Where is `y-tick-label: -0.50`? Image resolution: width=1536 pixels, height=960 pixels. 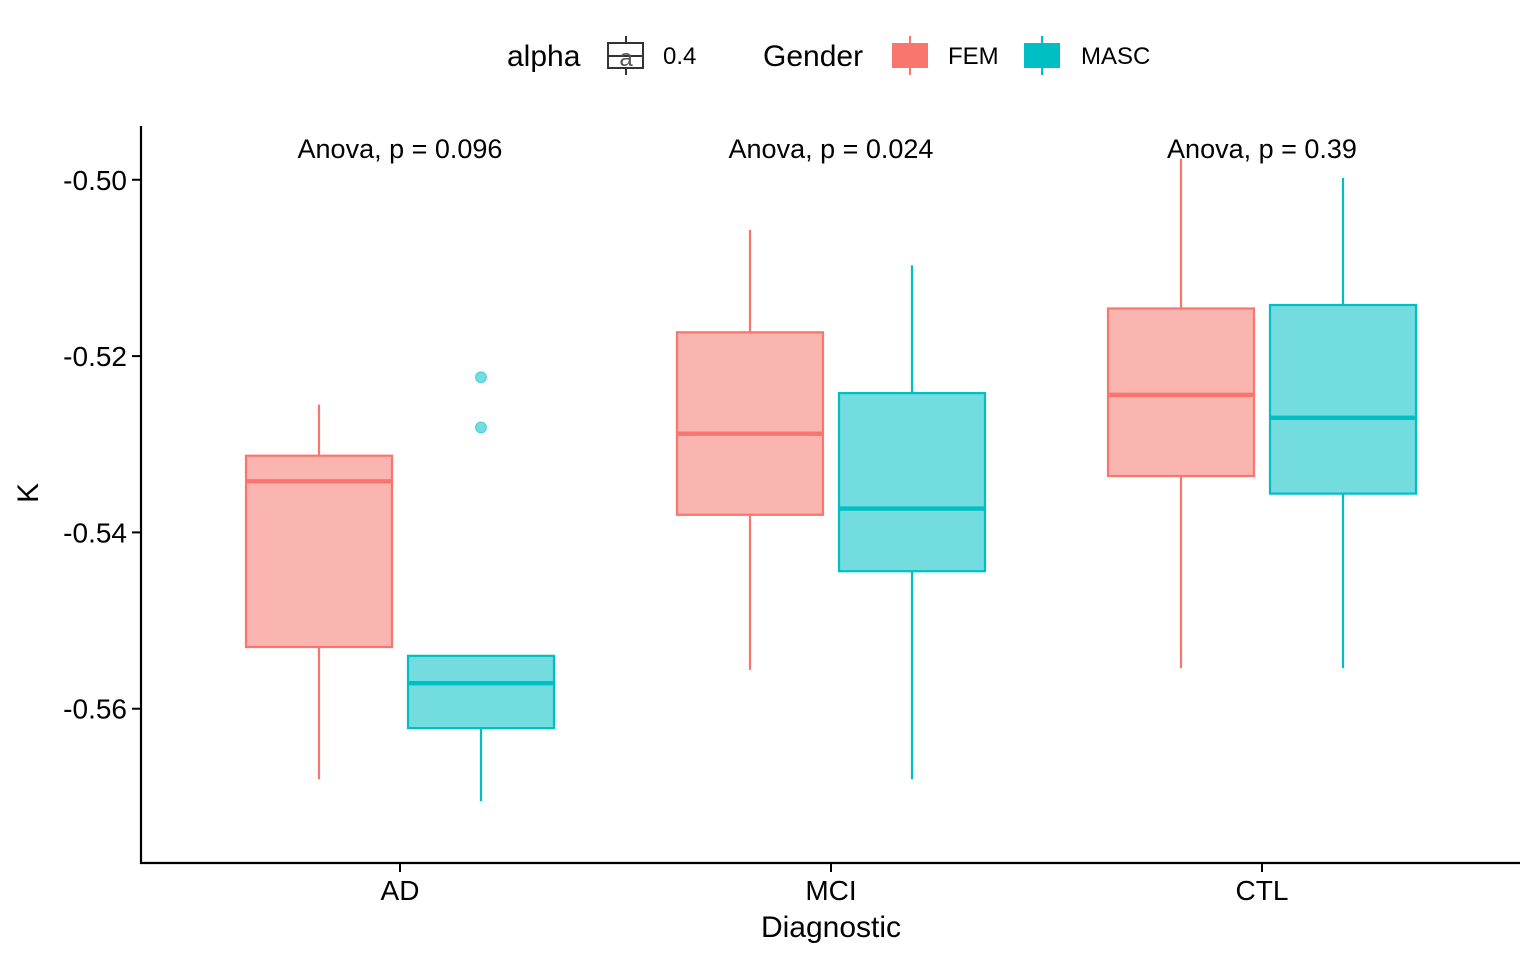
y-tick-label: -0.50 is located at coordinates (95, 180).